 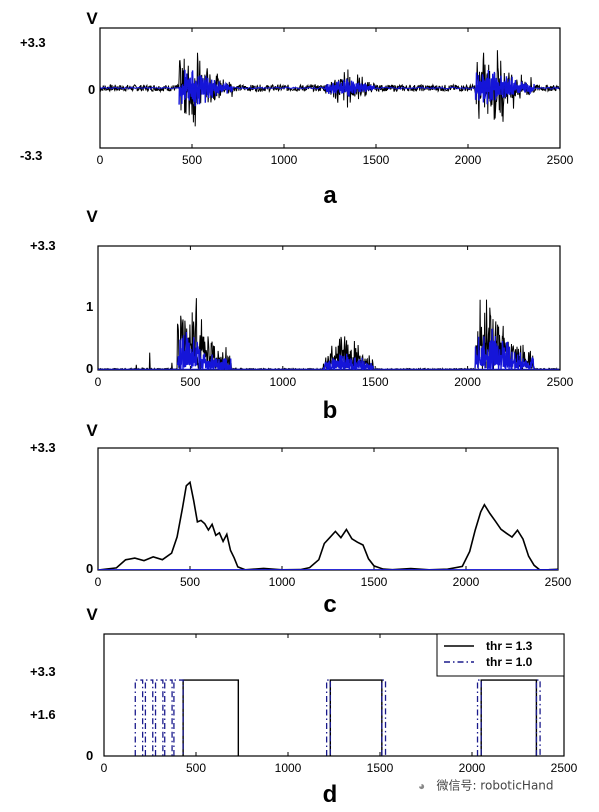 I want to click on y-tick-label: -3.3, so click(x=31, y=155).